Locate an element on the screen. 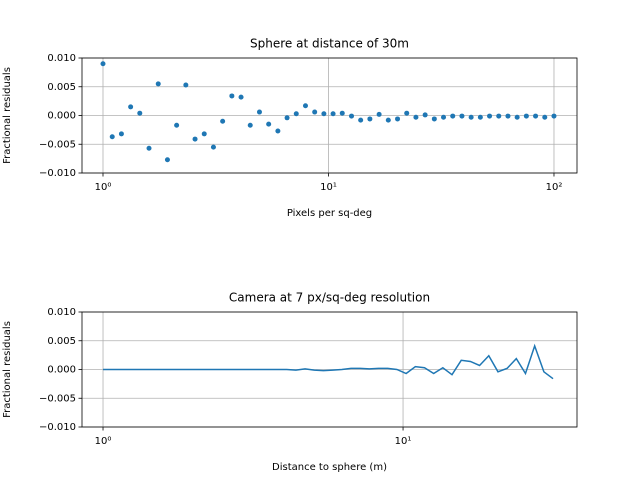 This screenshot has height=480, width=640. chart-title: Sphere at distance of 30m is located at coordinates (329, 44).